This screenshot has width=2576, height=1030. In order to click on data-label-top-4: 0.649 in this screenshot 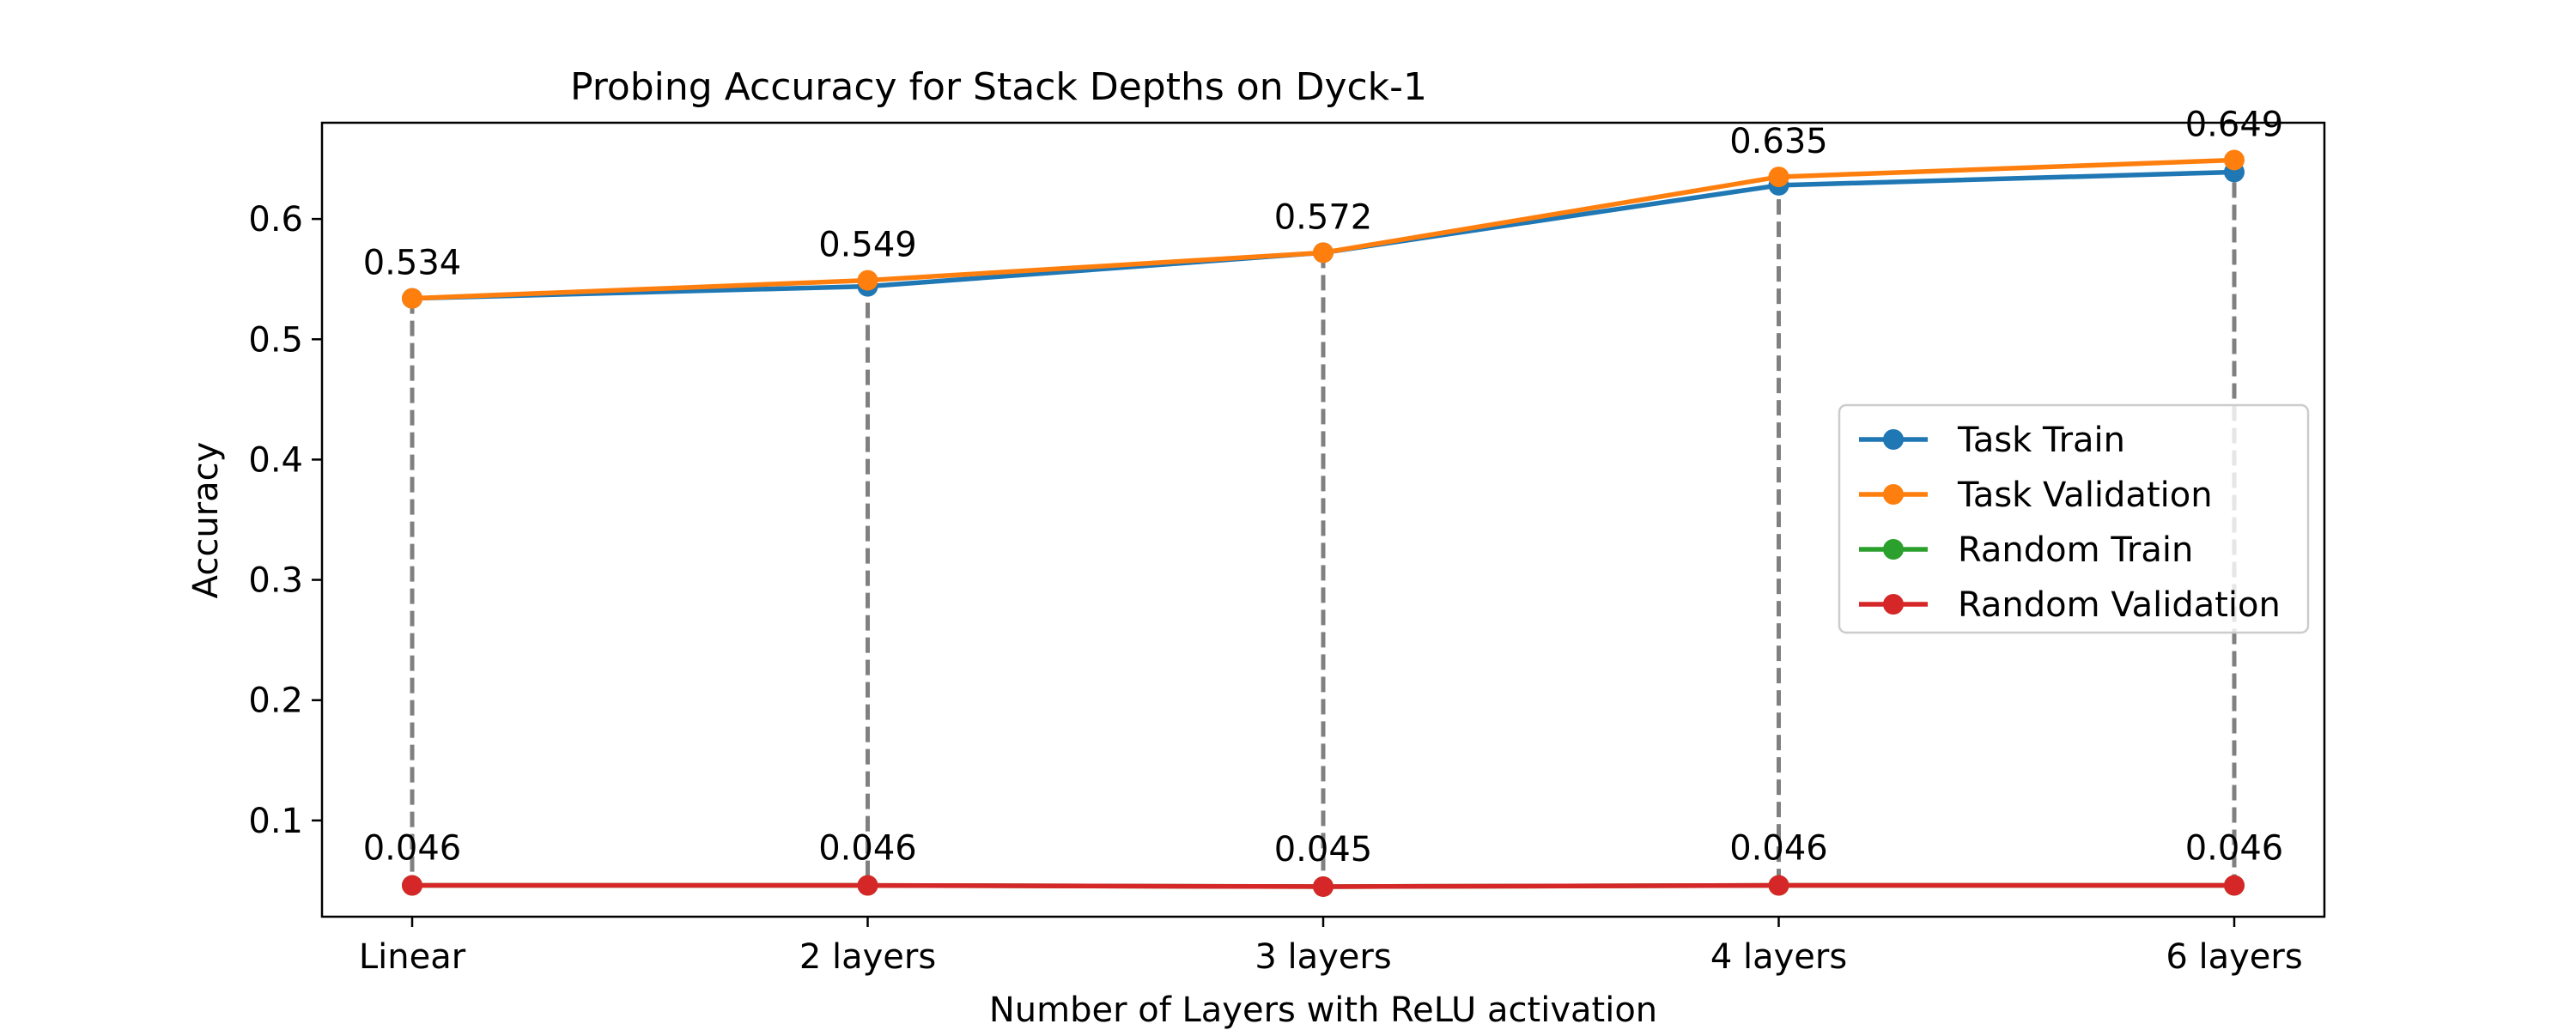, I will do `click(2234, 124)`.